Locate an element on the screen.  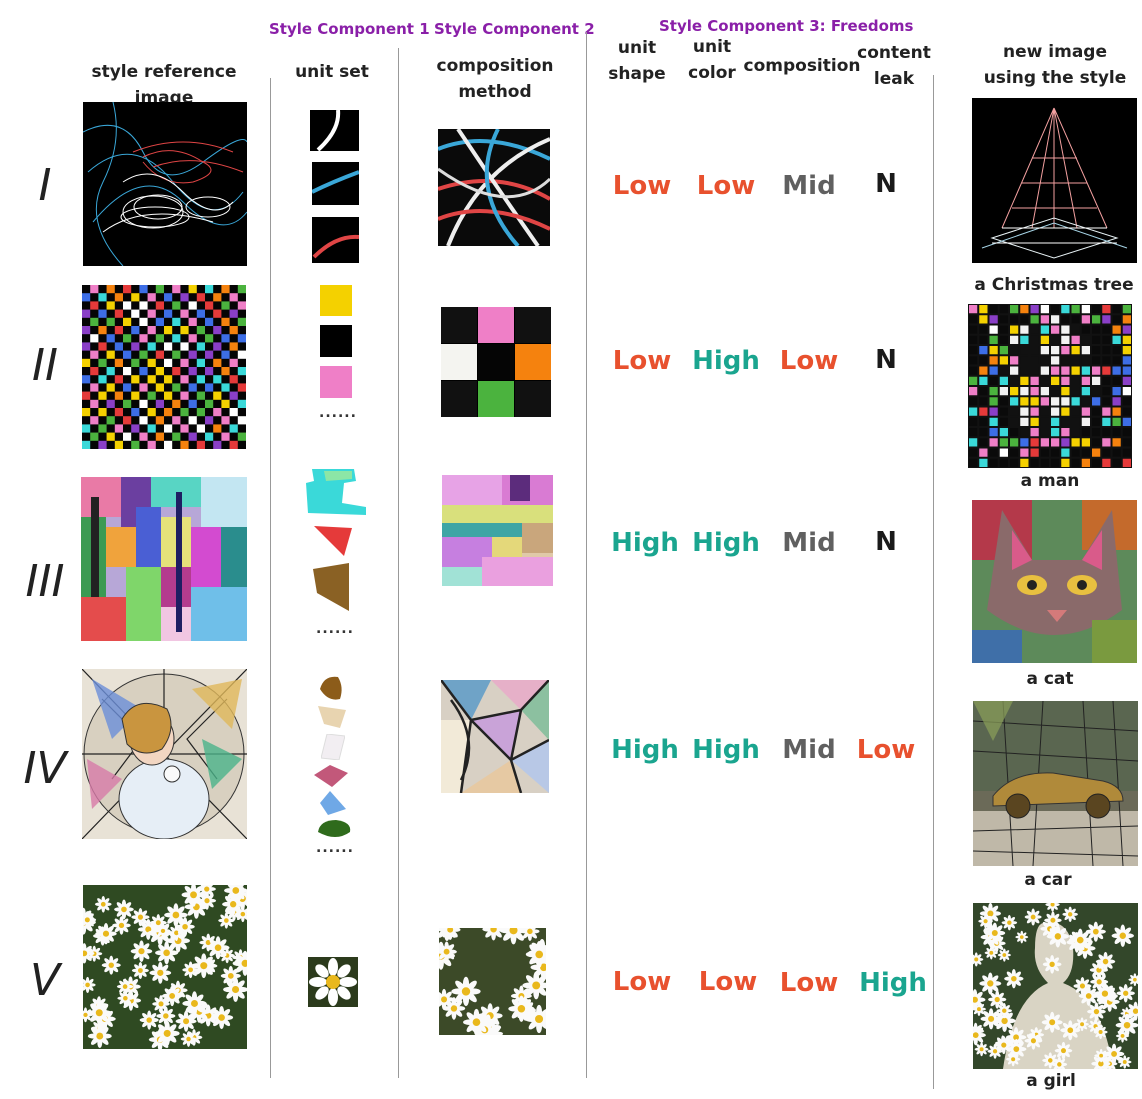
header-composition-method: composition method is located at coordinates (495, 79).